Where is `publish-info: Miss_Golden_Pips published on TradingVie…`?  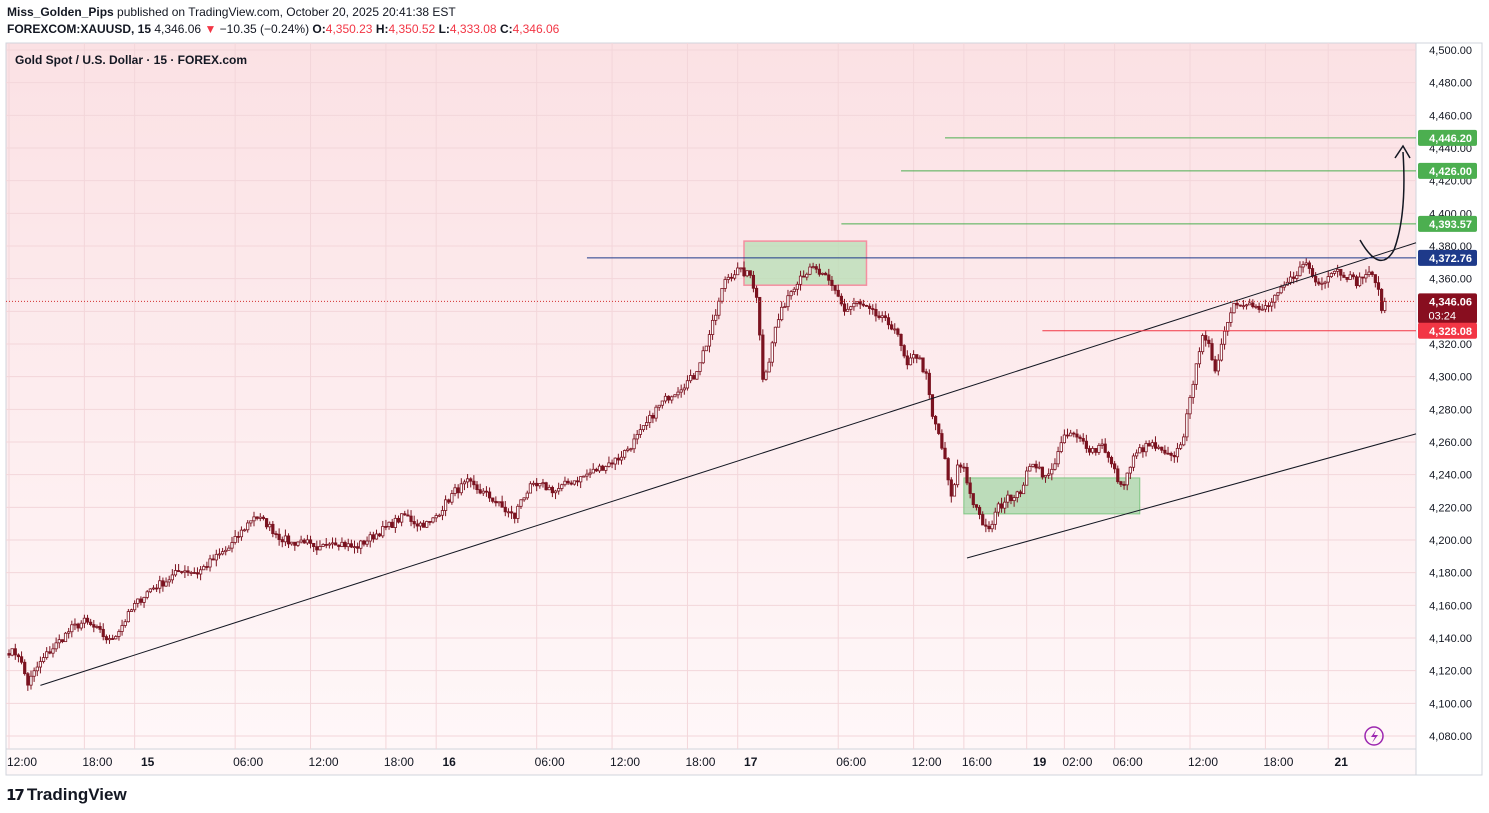
publish-info: Miss_Golden_Pips published on TradingVie… is located at coordinates (231, 12).